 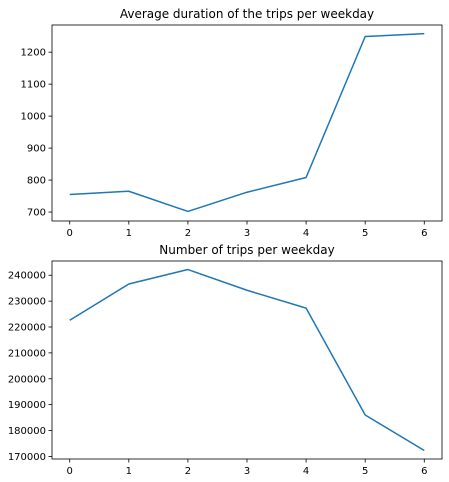 I want to click on y-tick-label: 170000, so click(x=27, y=457).